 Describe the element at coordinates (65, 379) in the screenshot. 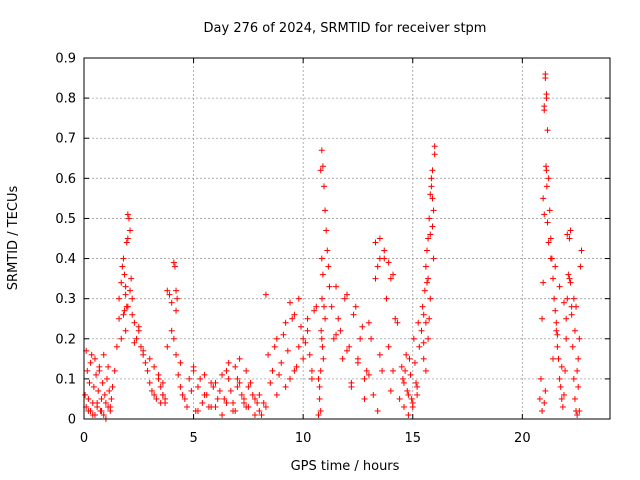

I see `y-tick-label: 0.1` at that location.